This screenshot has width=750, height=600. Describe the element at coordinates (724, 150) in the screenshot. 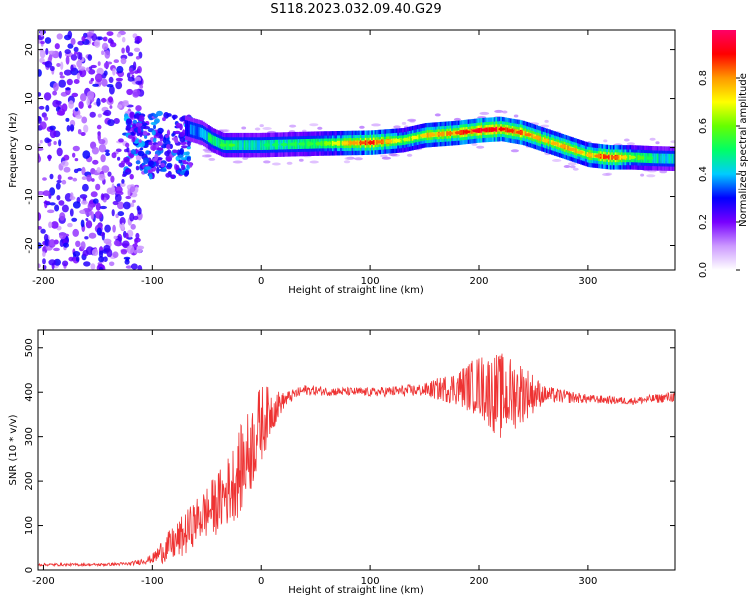

I see `colorbar-gradient` at that location.